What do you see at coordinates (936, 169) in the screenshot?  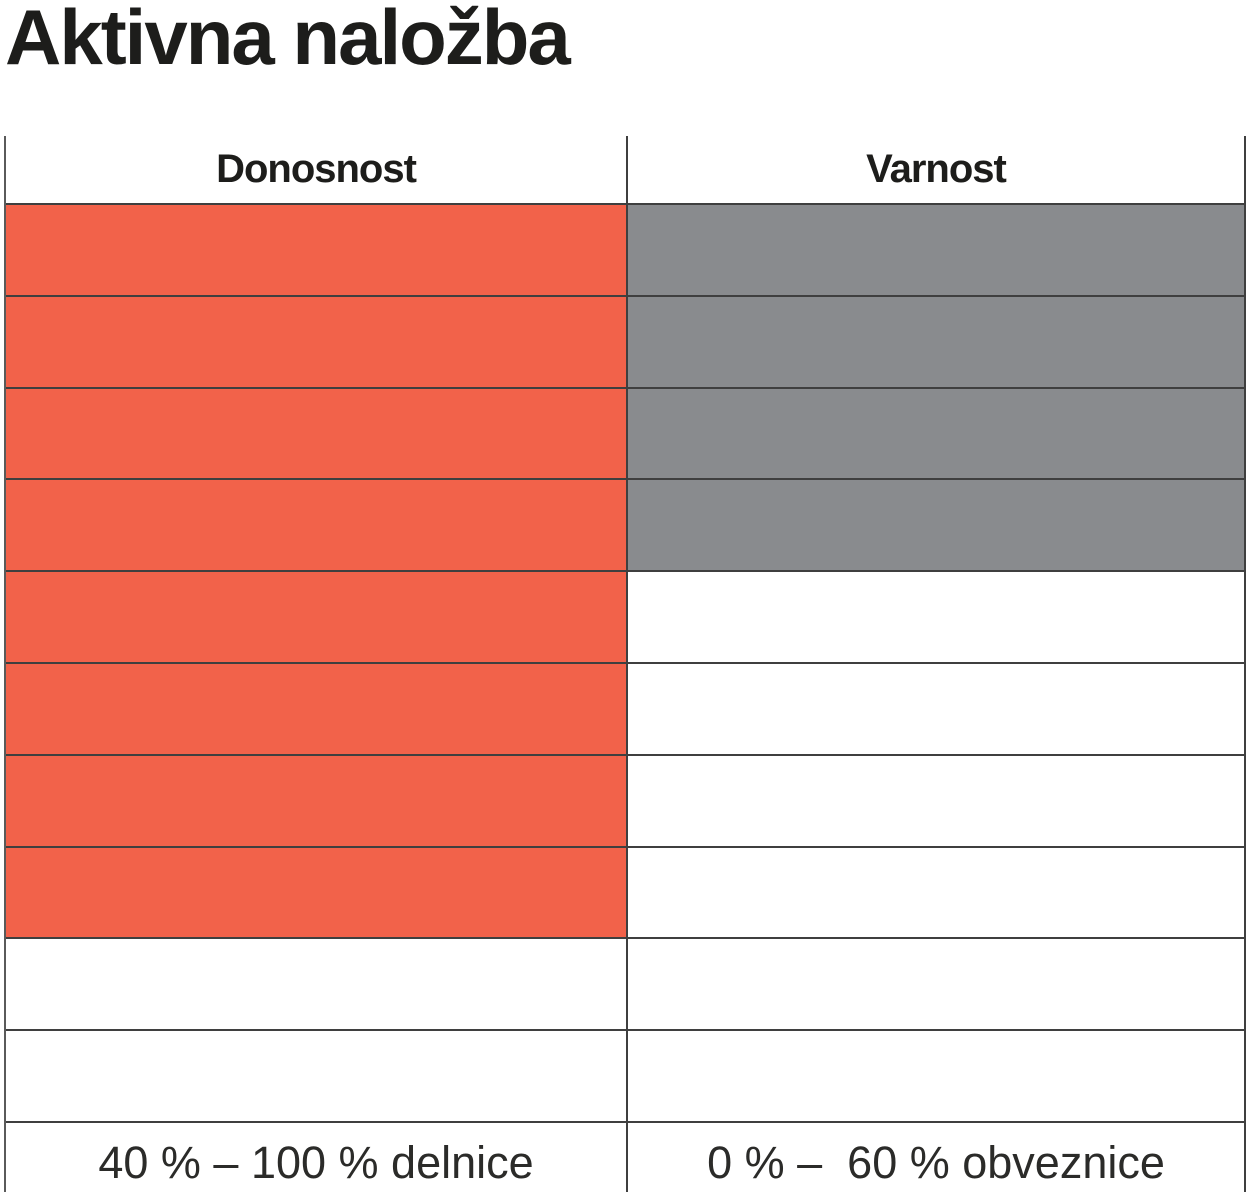 I see `column-header-varnost: Varnost` at bounding box center [936, 169].